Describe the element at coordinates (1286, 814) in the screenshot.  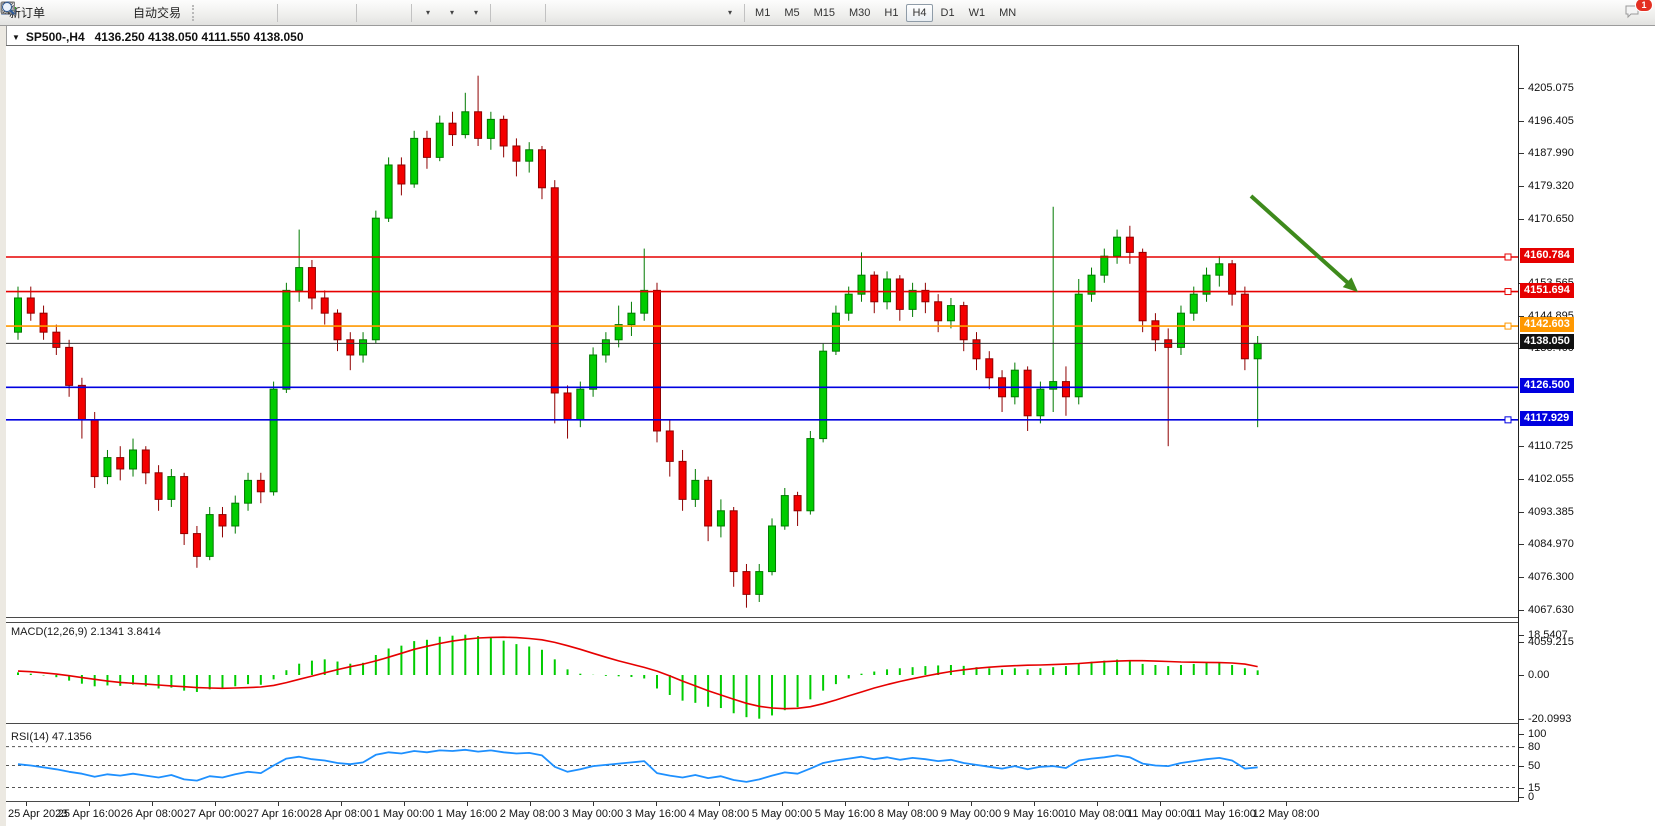
I see `time-label: 12 May 08:00` at that location.